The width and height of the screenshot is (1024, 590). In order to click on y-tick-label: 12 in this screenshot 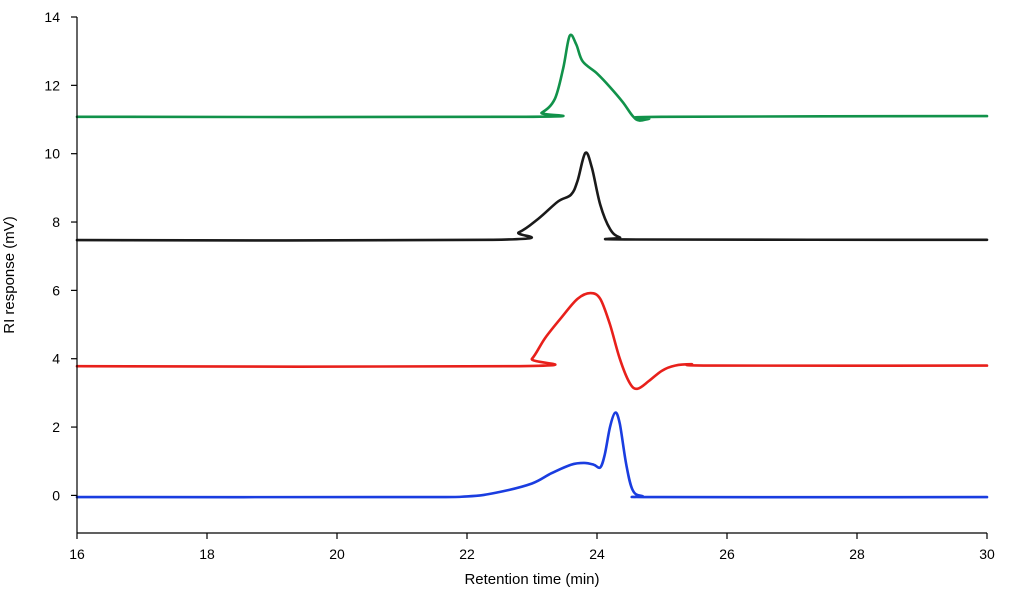, I will do `click(52, 85)`.